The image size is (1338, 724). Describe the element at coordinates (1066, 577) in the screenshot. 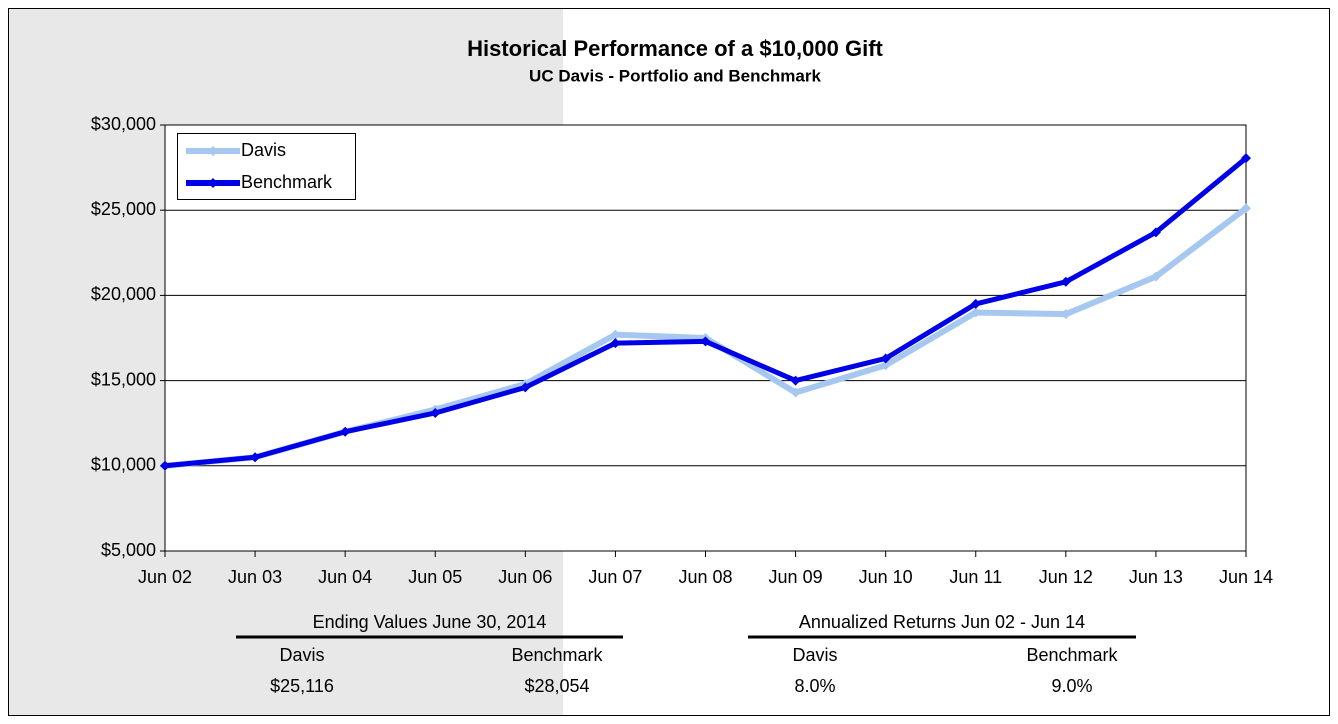

I see `x-tick-label: Jun 12` at that location.